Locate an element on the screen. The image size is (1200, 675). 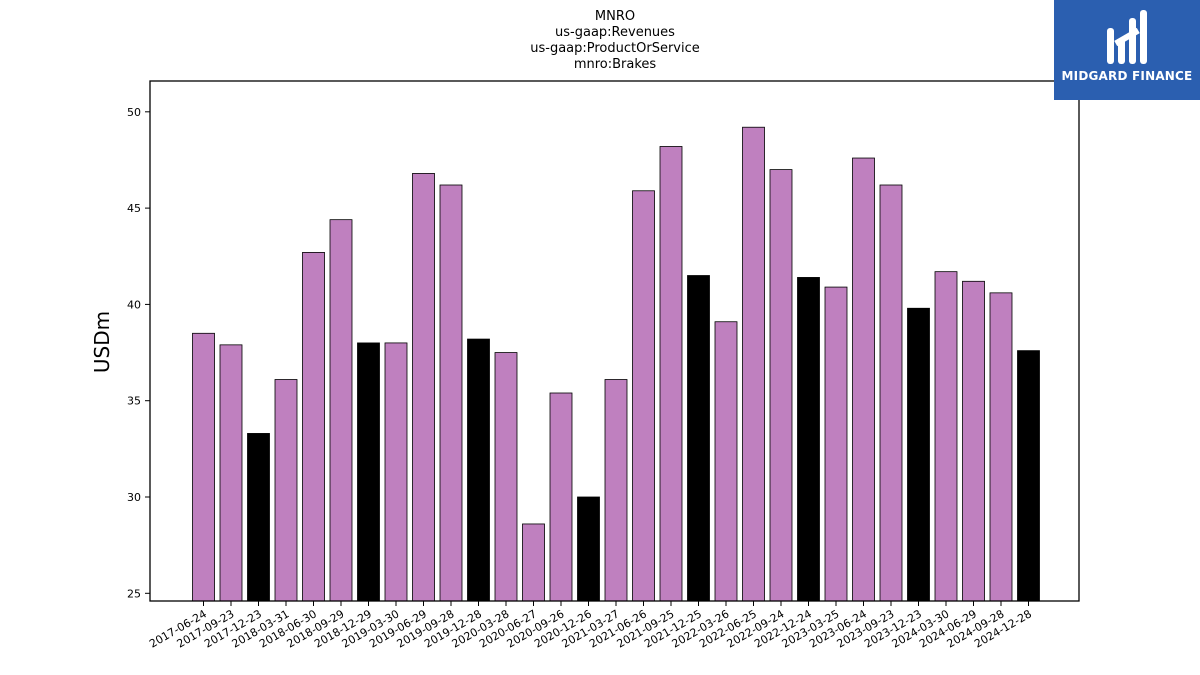
chart-title-line-1: MNRO is located at coordinates (615, 16).